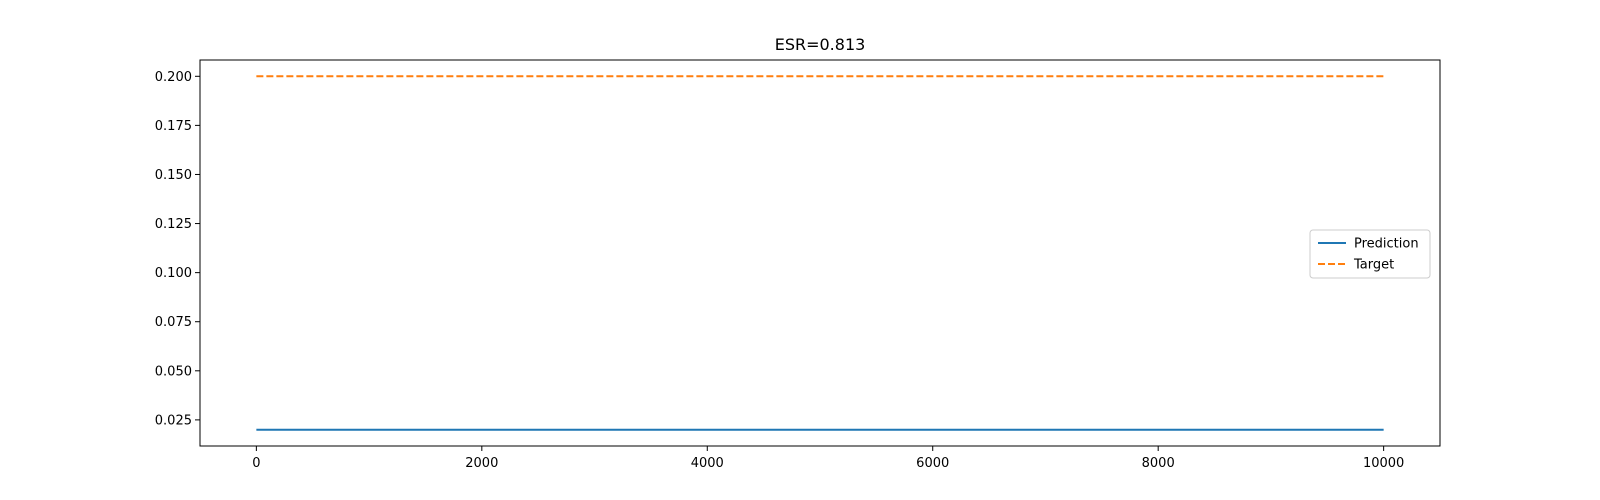 This screenshot has height=500, width=1600. What do you see at coordinates (1373, 265) in the screenshot?
I see `legend-label: Target` at bounding box center [1373, 265].